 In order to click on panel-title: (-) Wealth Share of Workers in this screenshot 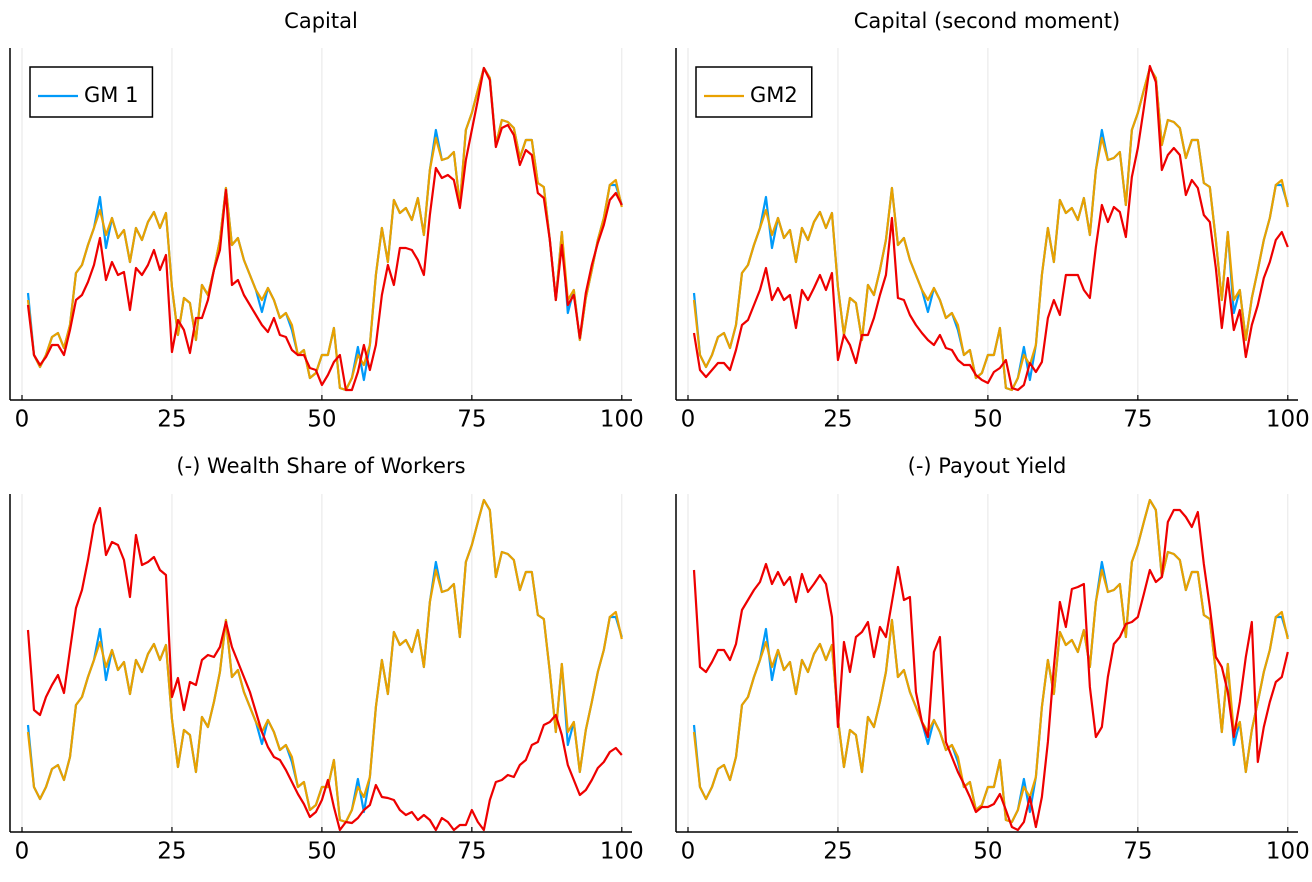, I will do `click(320, 466)`.